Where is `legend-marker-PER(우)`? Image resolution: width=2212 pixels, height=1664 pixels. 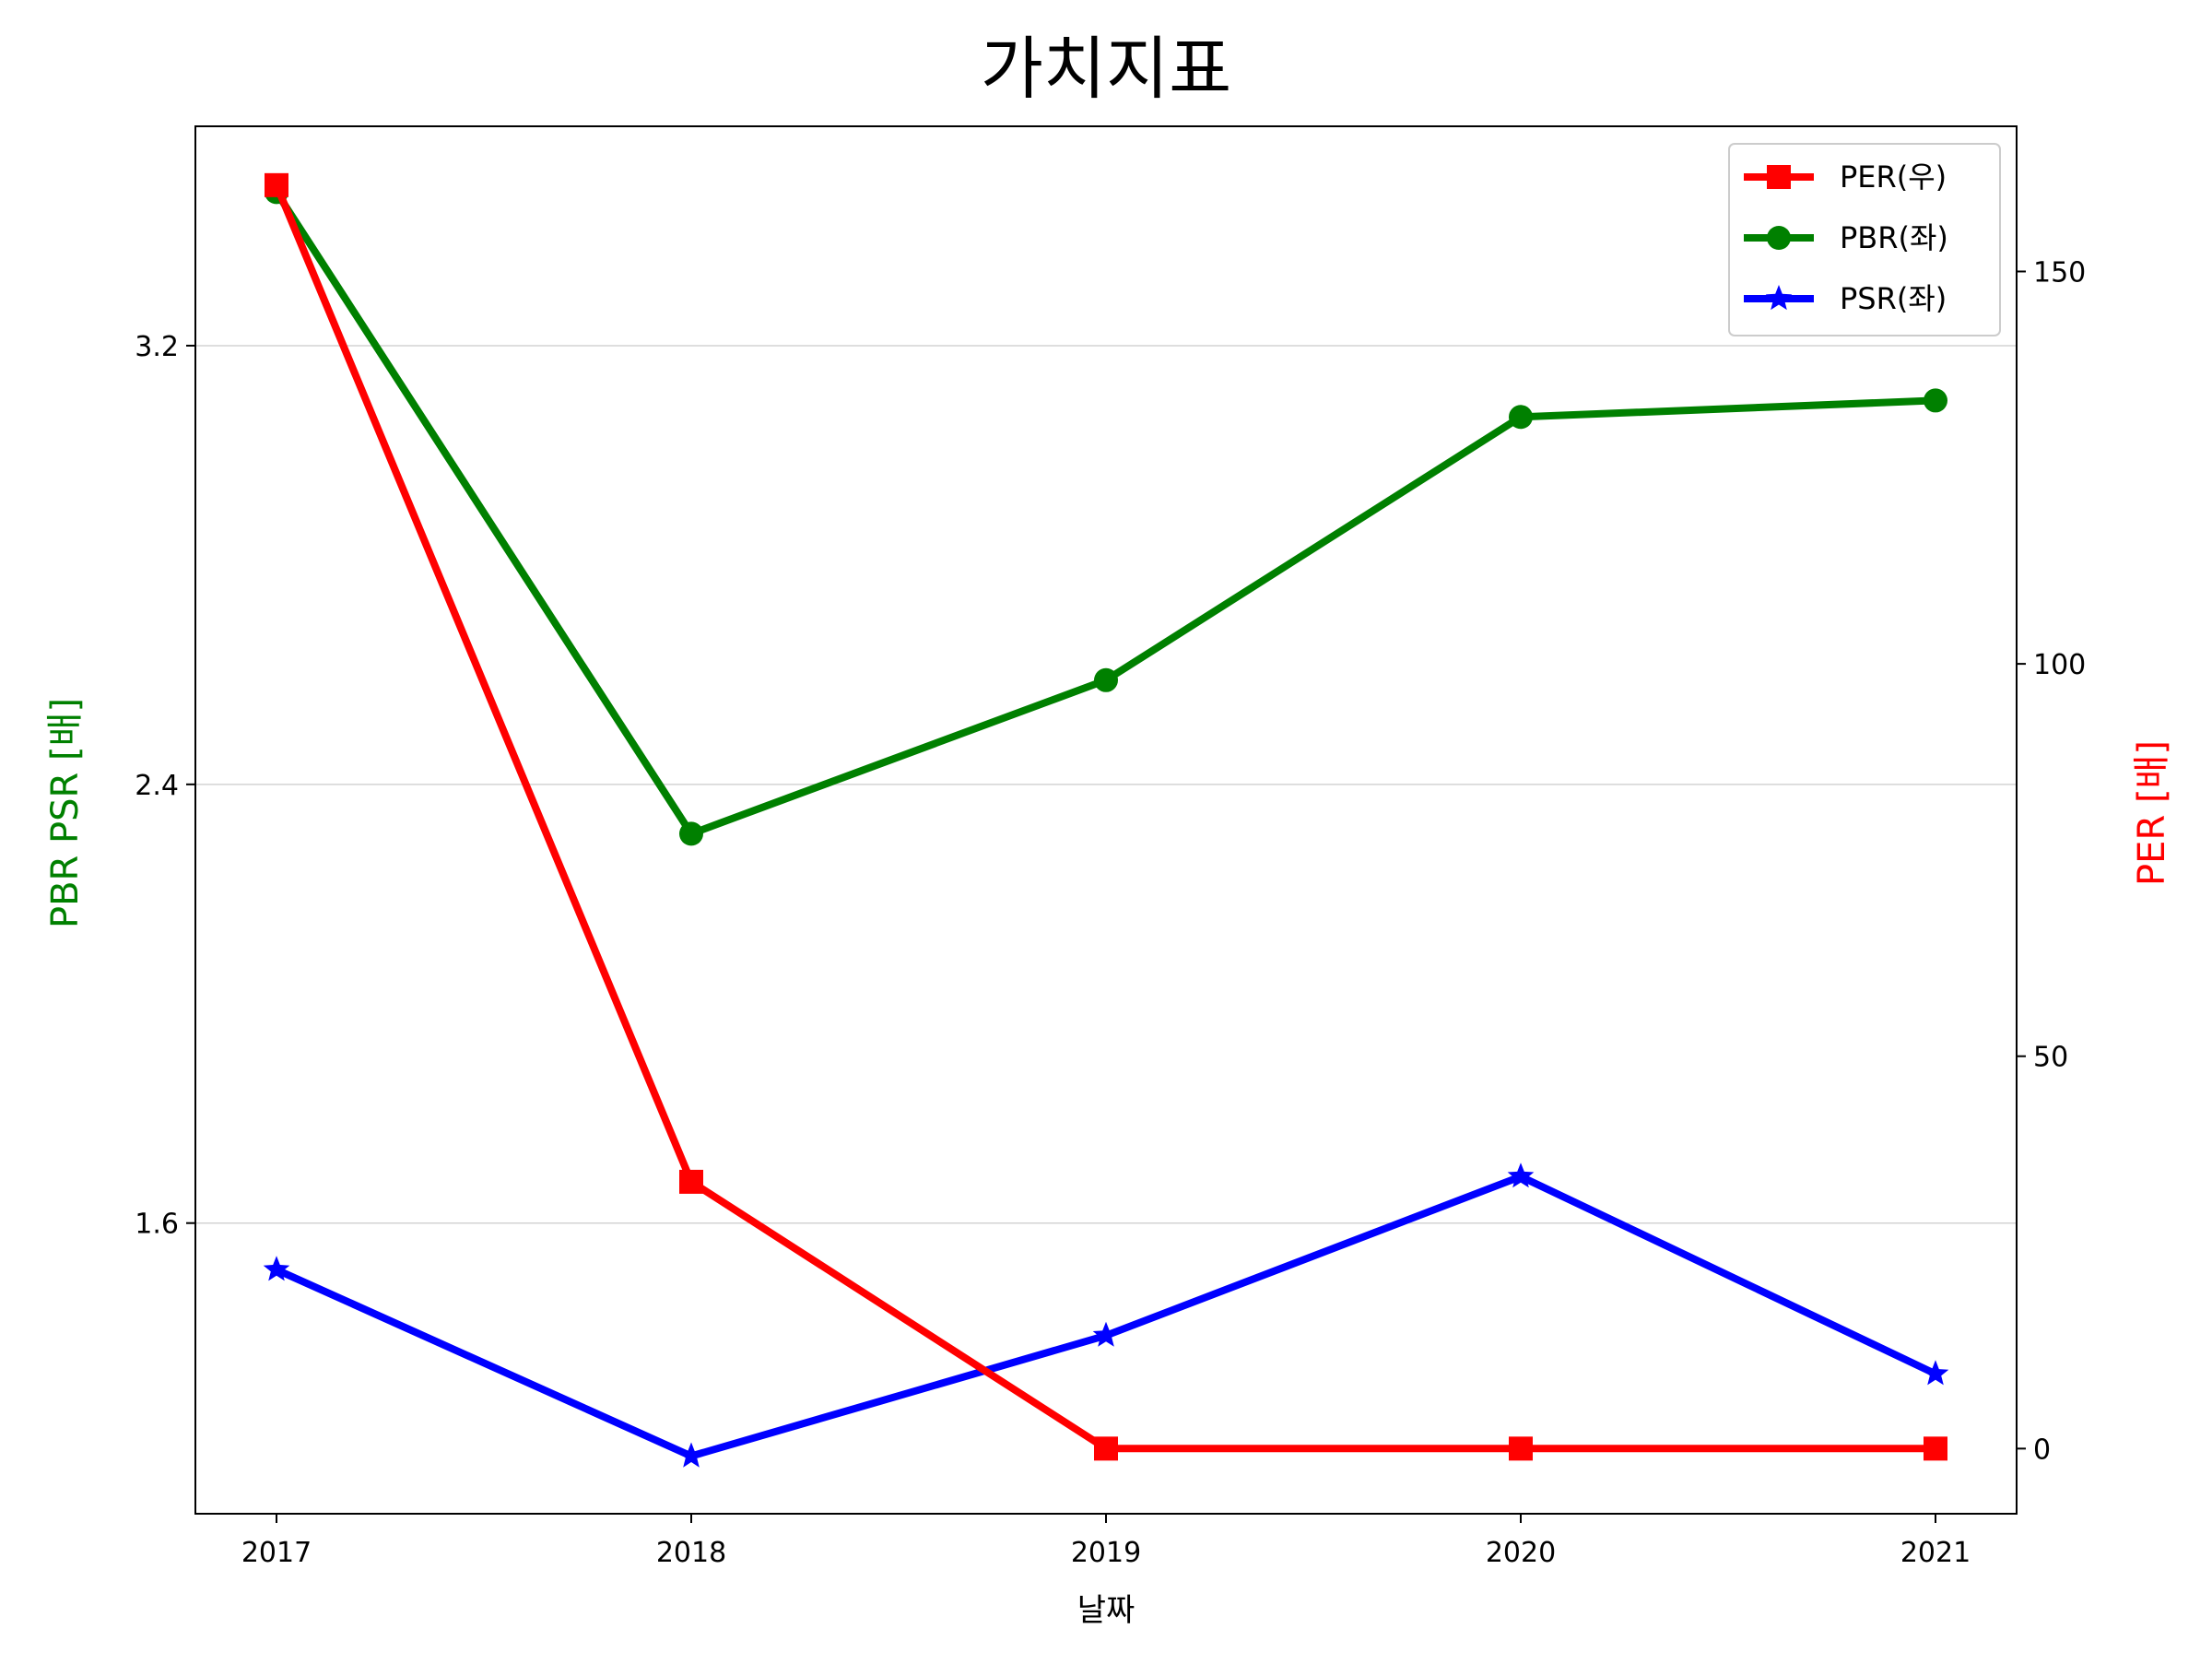
legend-marker-PER(우) is located at coordinates (1779, 177).